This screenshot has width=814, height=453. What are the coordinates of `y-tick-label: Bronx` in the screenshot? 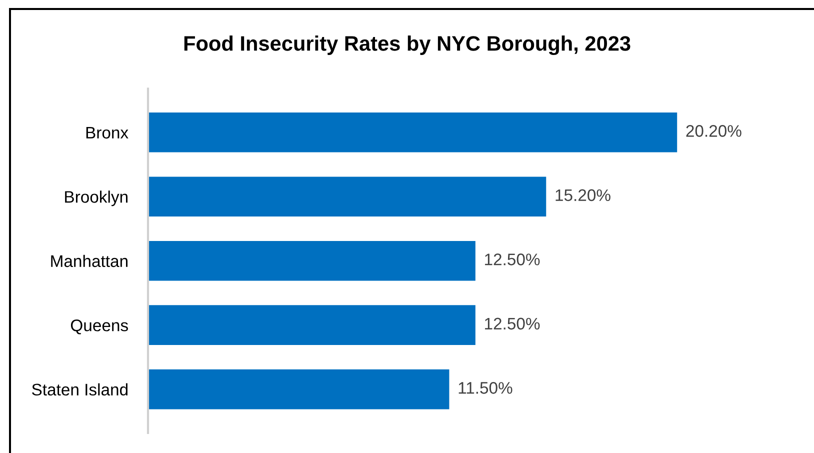 It's located at (107, 132).